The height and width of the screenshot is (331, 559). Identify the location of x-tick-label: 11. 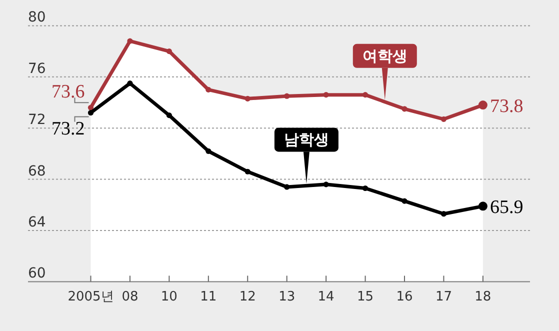
(208, 297).